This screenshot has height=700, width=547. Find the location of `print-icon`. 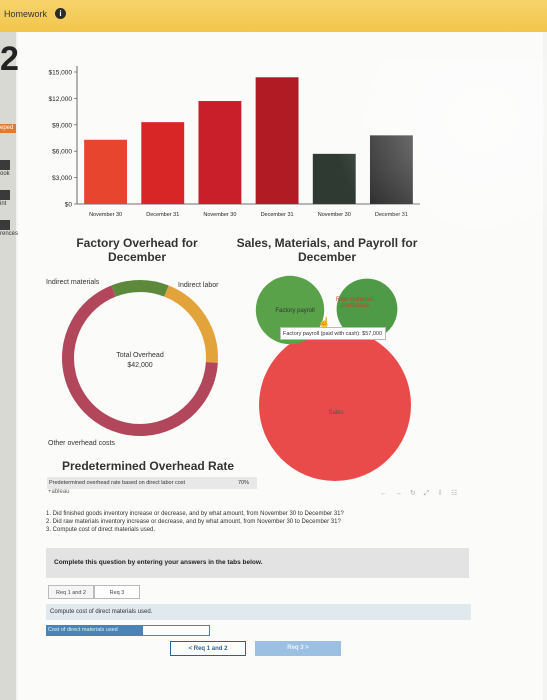

print-icon is located at coordinates (5, 195).